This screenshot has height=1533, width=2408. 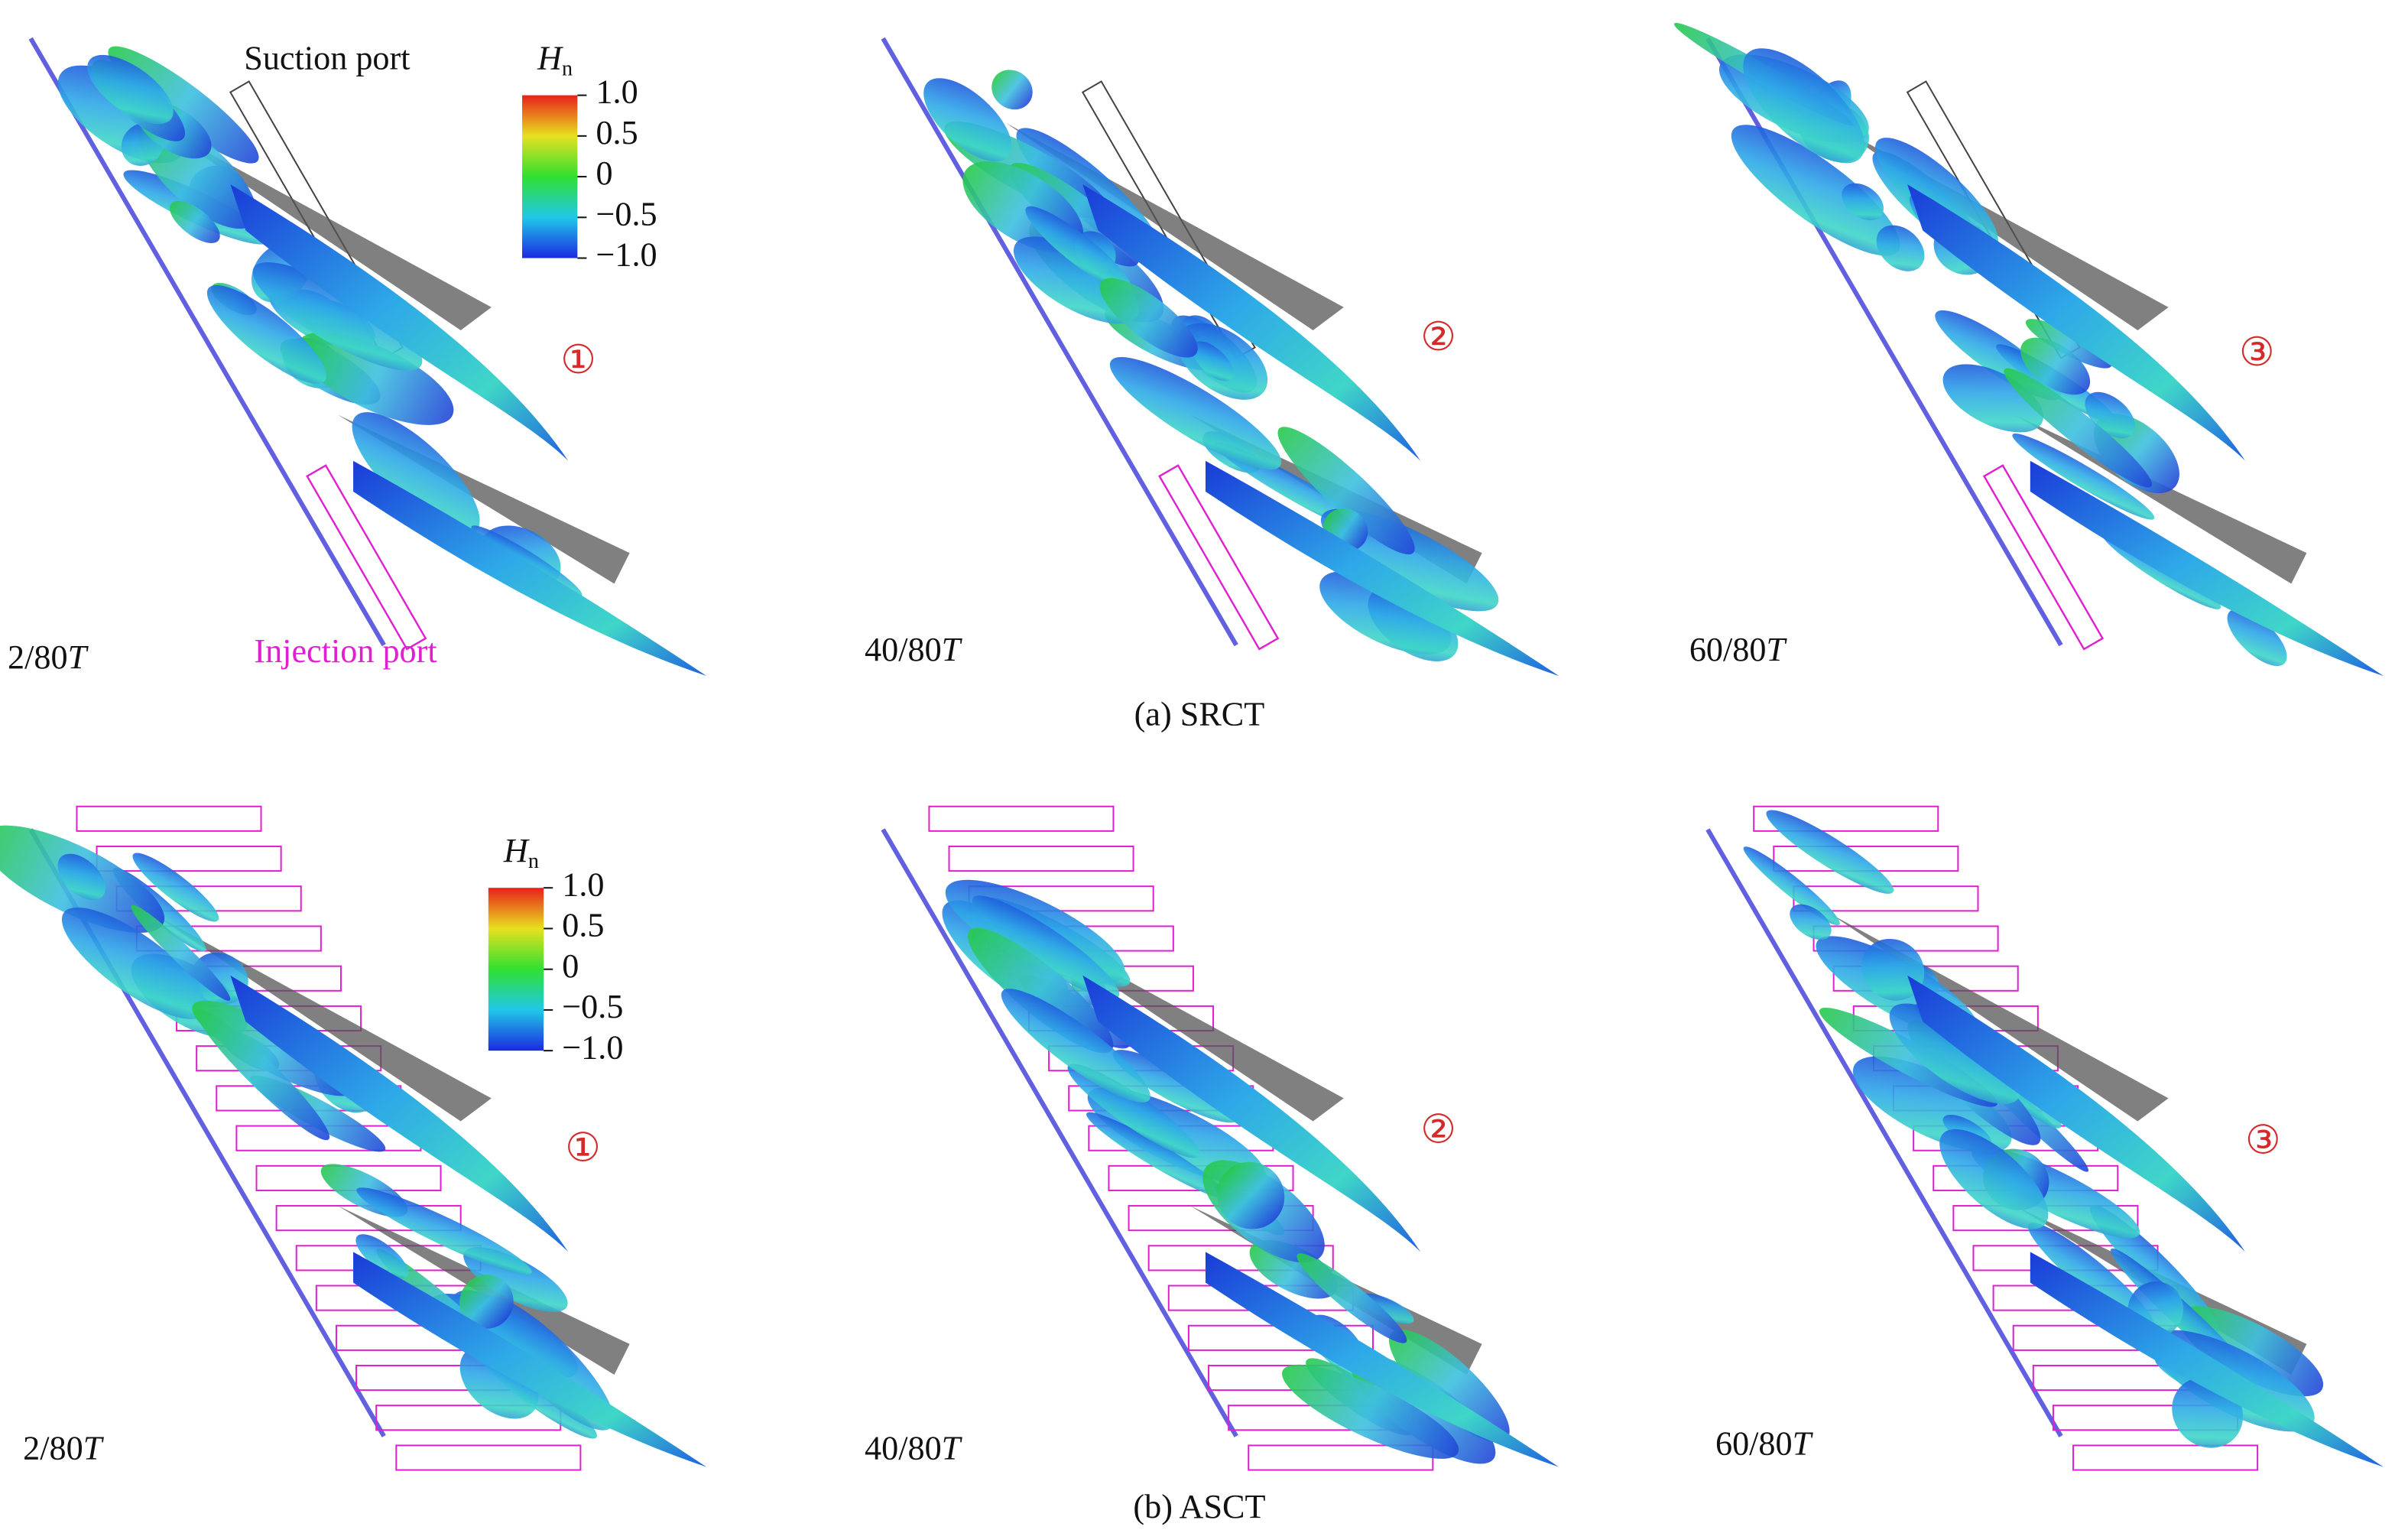 I want to click on colorbar-tick-label: −0.5, so click(x=593, y=1006).